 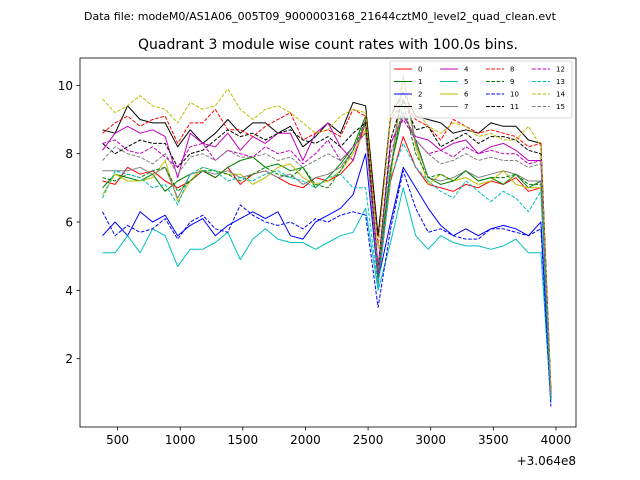 What do you see at coordinates (466, 107) in the screenshot?
I see `legend-label-7: 7` at bounding box center [466, 107].